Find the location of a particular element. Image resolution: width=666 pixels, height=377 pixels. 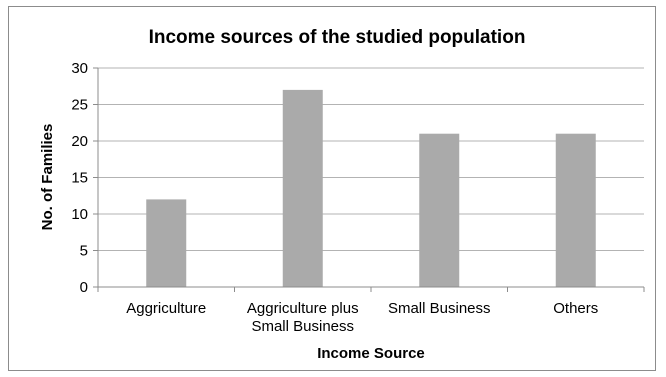

y-tick-label: 30 is located at coordinates (79, 68).